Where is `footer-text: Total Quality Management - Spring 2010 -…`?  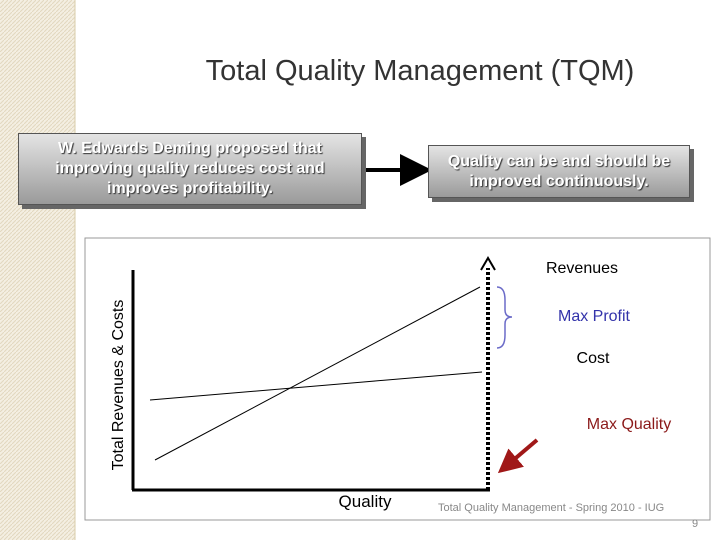
footer-text: Total Quality Management - Spring 2010 -… is located at coordinates (551, 508).